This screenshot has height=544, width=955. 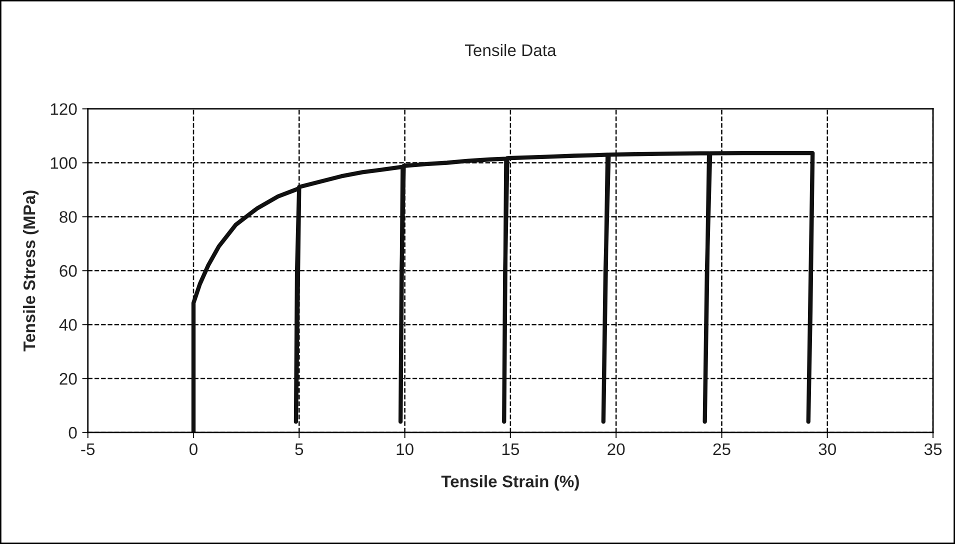 What do you see at coordinates (63, 163) in the screenshot?
I see `y-tick-label: 100` at bounding box center [63, 163].